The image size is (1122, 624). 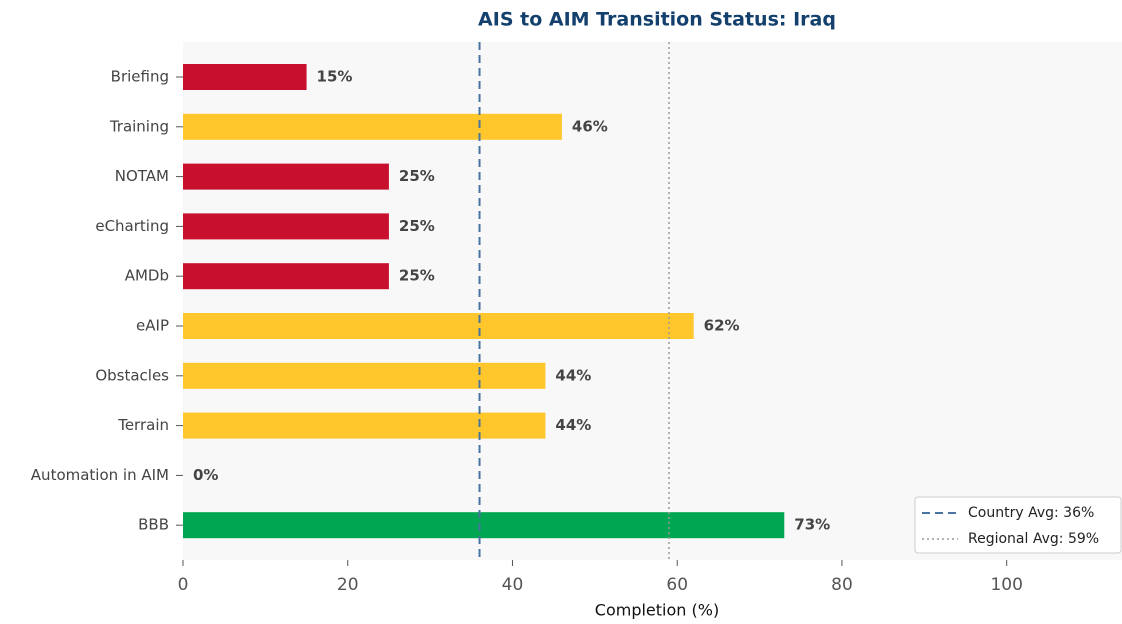 What do you see at coordinates (147, 276) in the screenshot?
I see `y-tick-label: AMDb` at bounding box center [147, 276].